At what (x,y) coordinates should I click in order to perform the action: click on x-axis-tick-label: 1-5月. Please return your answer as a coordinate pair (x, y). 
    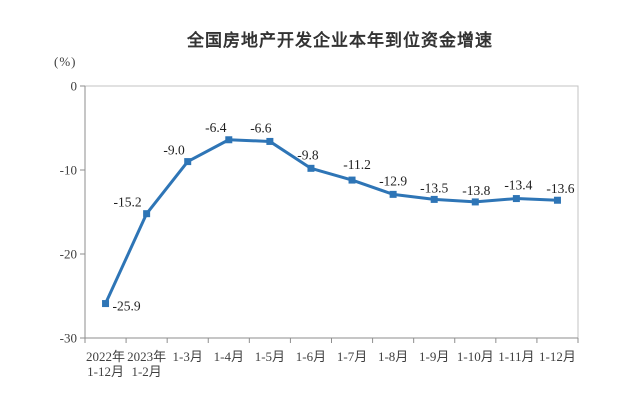
    Looking at the image, I should click on (270, 356).